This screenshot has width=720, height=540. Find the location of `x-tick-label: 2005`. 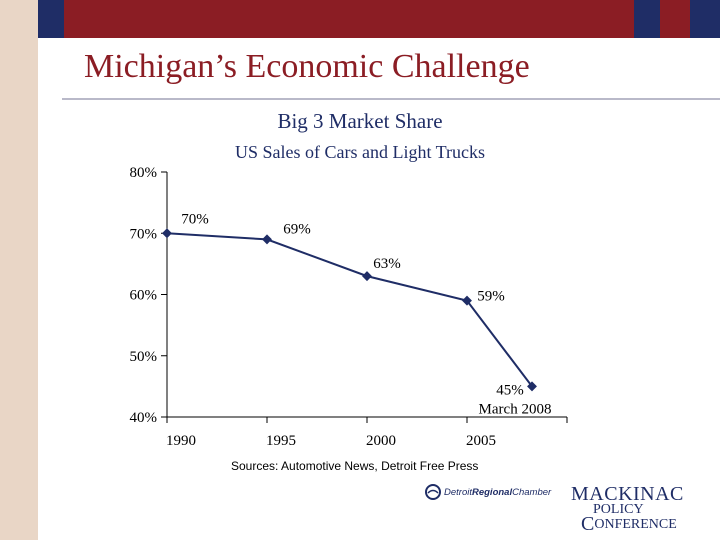

x-tick-label: 2005 is located at coordinates (481, 441).